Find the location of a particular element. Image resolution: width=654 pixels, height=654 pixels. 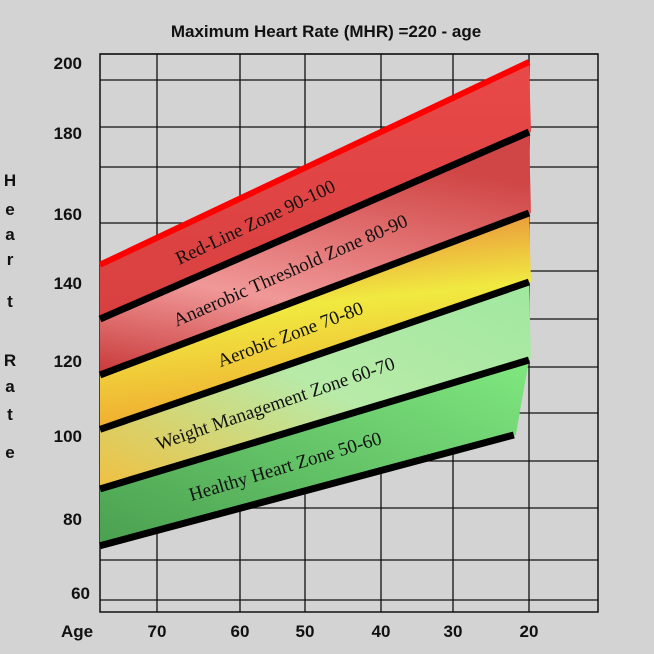

x-tick-label: 40 is located at coordinates (381, 631).